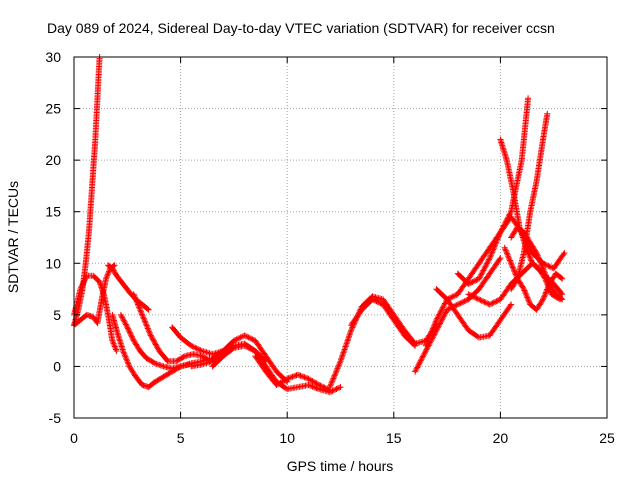  I want to click on x-tick-label: 0, so click(74, 438).